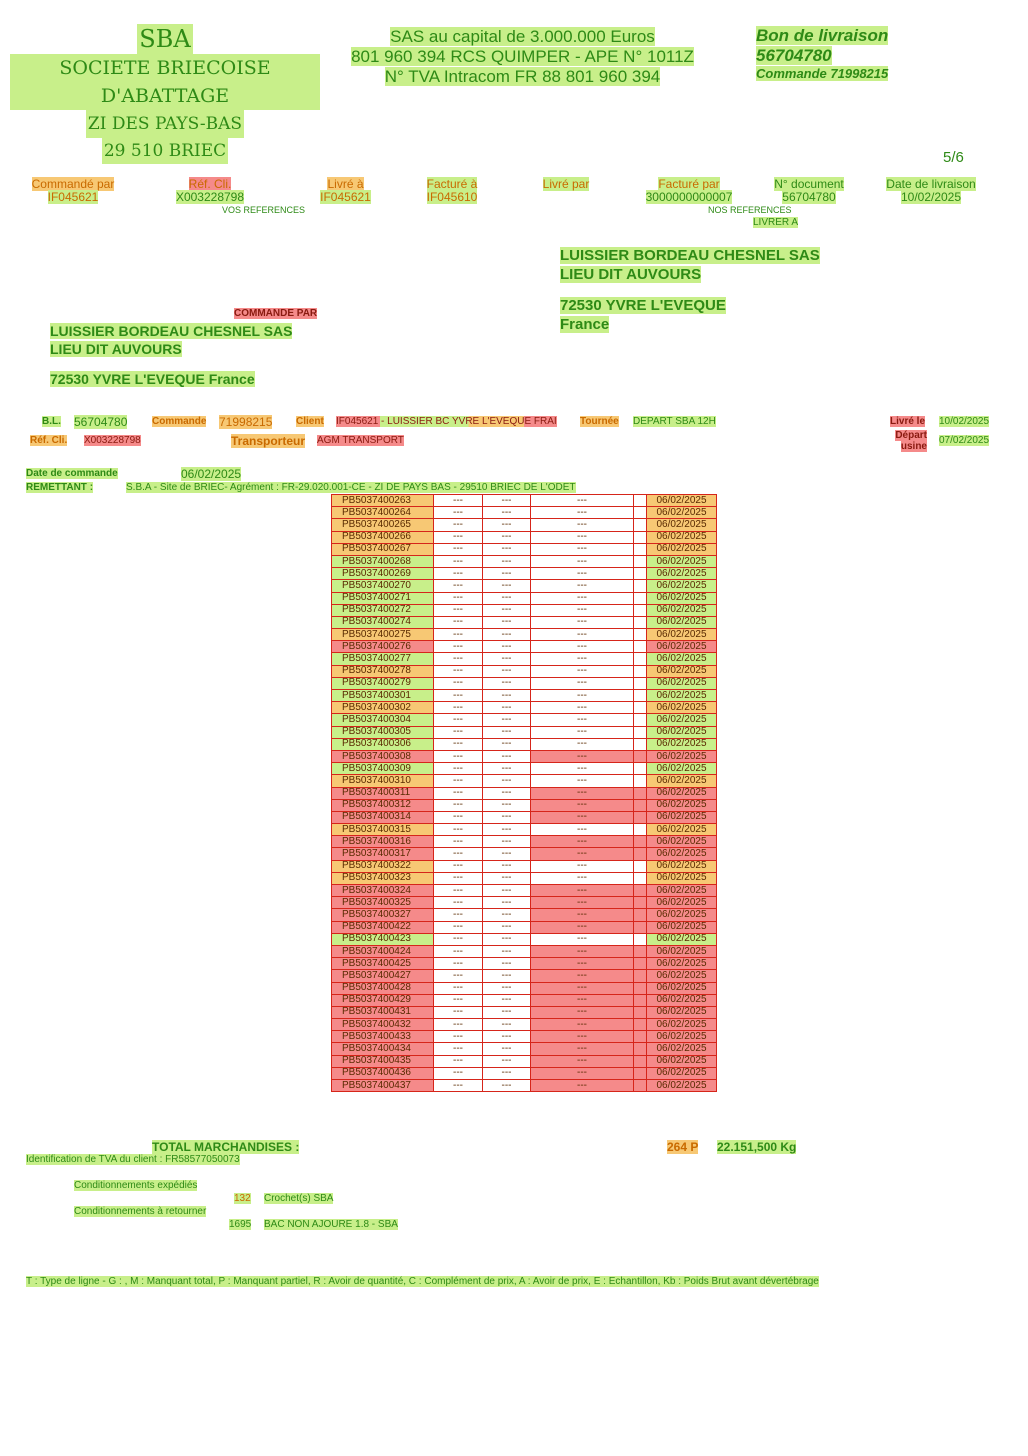 This screenshot has height=1456, width=1028. I want to click on line-ref: PB5037400317, so click(382, 854).